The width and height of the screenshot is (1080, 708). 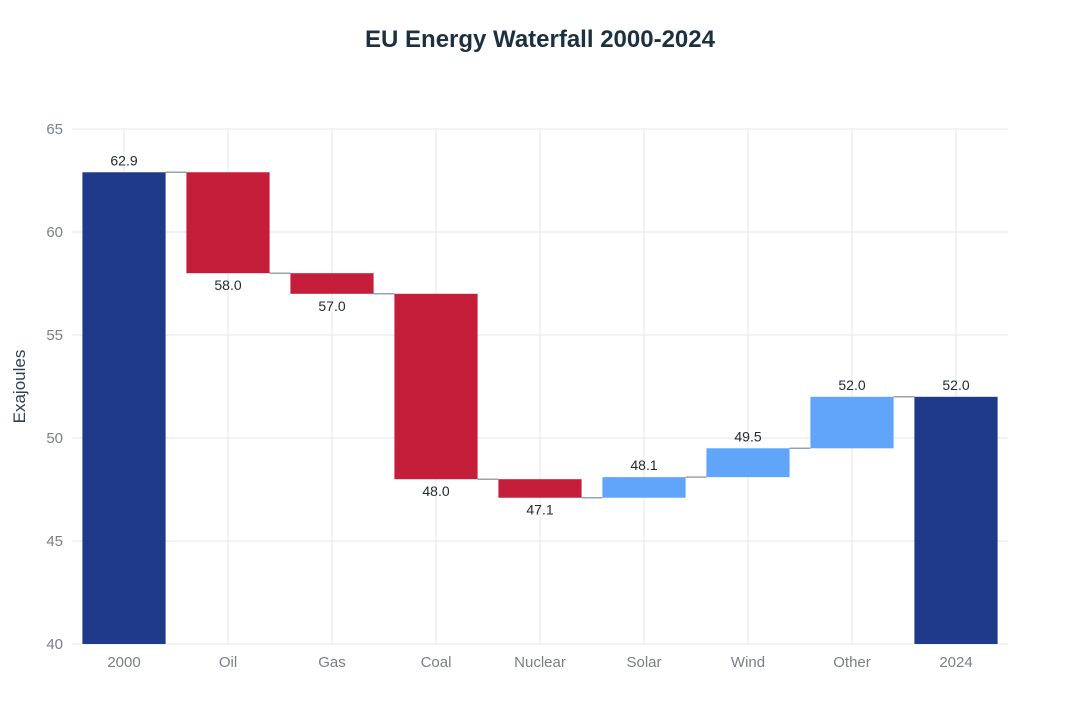 What do you see at coordinates (540, 488) in the screenshot?
I see `bar-nuclear` at bounding box center [540, 488].